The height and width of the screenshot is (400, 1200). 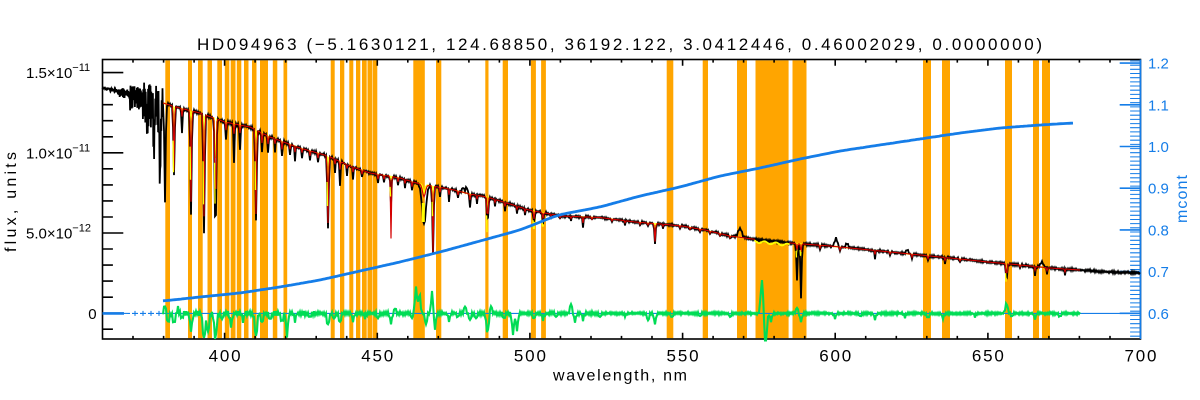 What do you see at coordinates (988, 356) in the screenshot?
I see `svg-text: 650` at bounding box center [988, 356].